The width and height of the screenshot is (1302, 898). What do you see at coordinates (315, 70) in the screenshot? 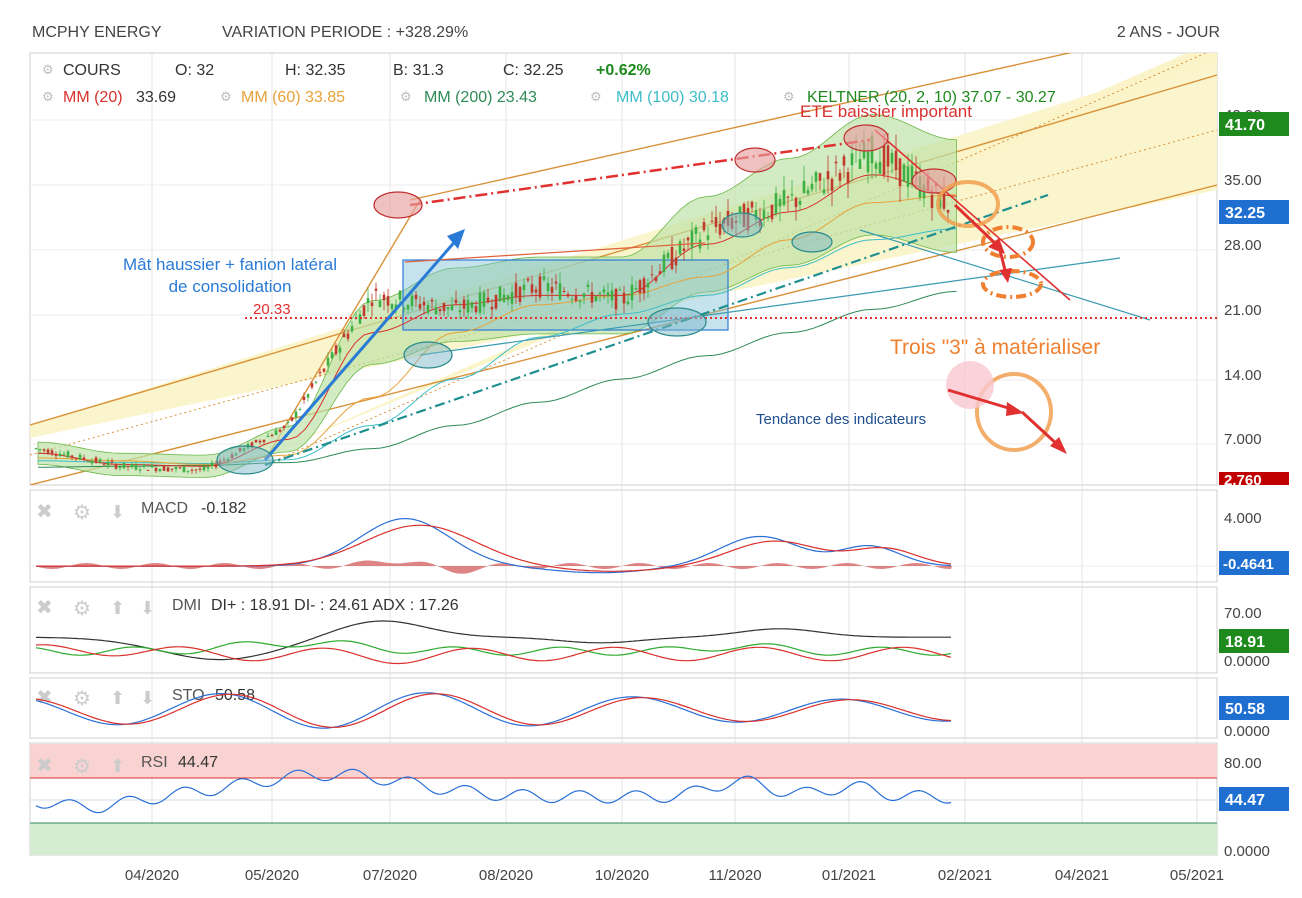
I see `legend-high: H: 32.35` at bounding box center [315, 70].